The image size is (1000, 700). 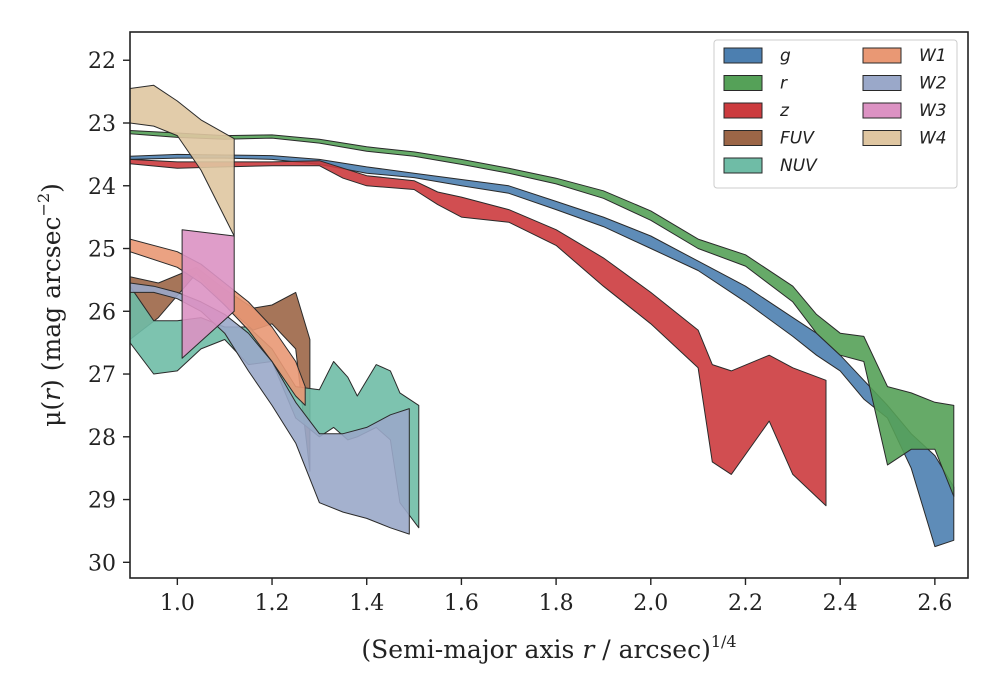 I want to click on legend-swatch-z, so click(x=743, y=110).